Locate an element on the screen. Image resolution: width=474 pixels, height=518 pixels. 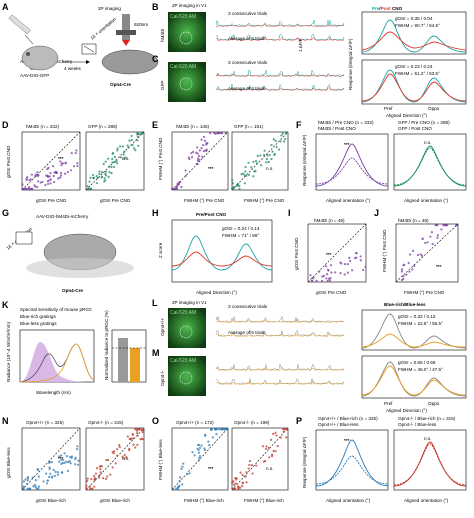
m-pref: Pref is located at coordinates (388, 403).